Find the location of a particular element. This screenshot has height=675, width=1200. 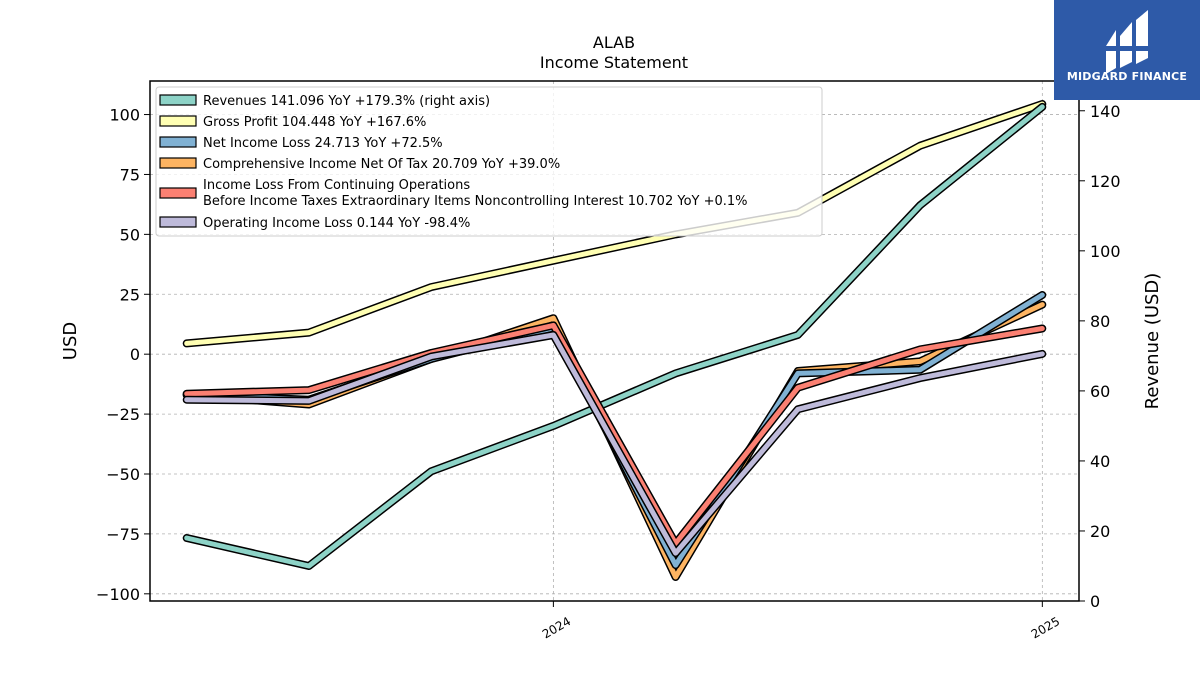

left-tick-label: −75 is located at coordinates (123, 534).